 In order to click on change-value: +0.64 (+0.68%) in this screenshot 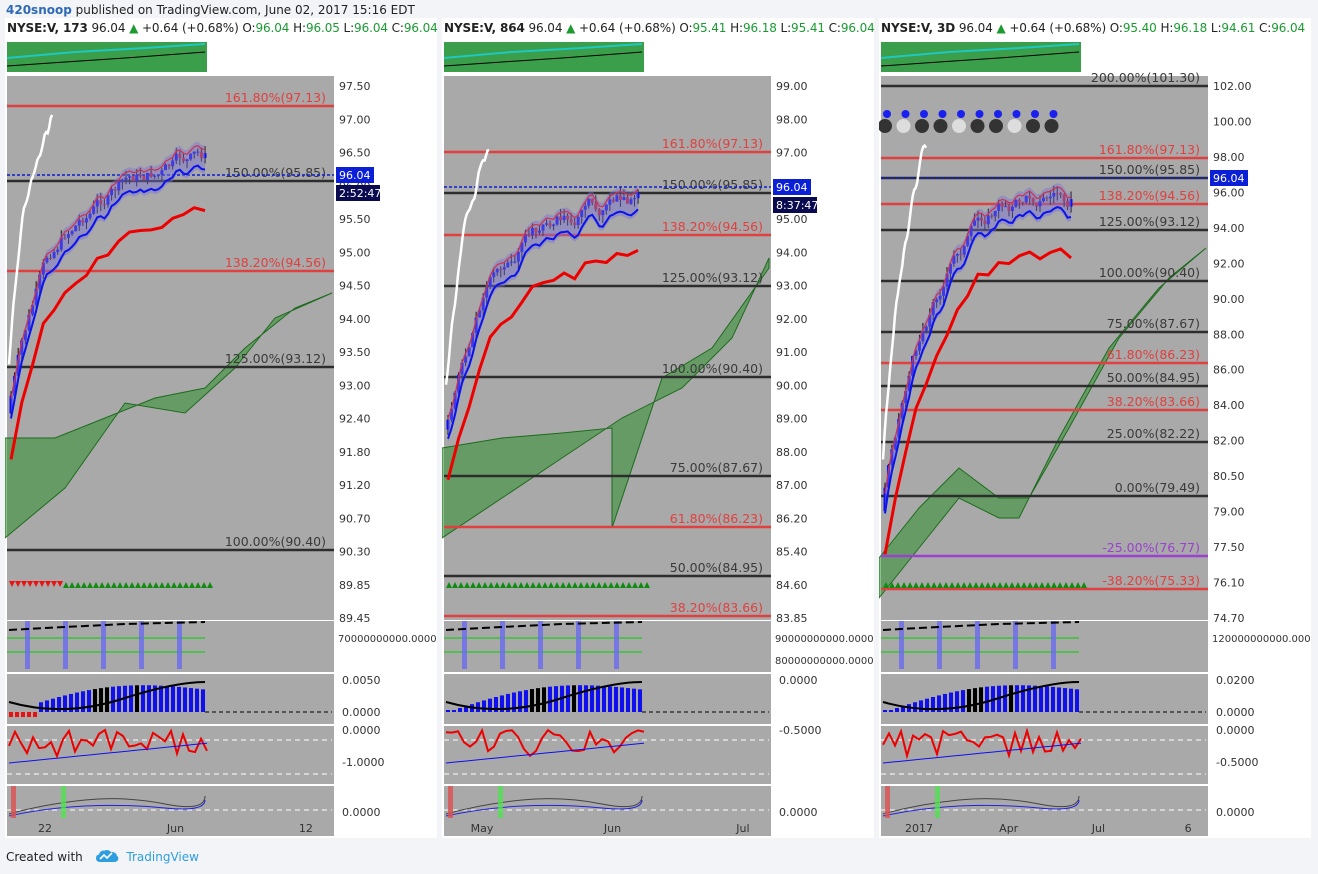, I will do `click(1058, 28)`.